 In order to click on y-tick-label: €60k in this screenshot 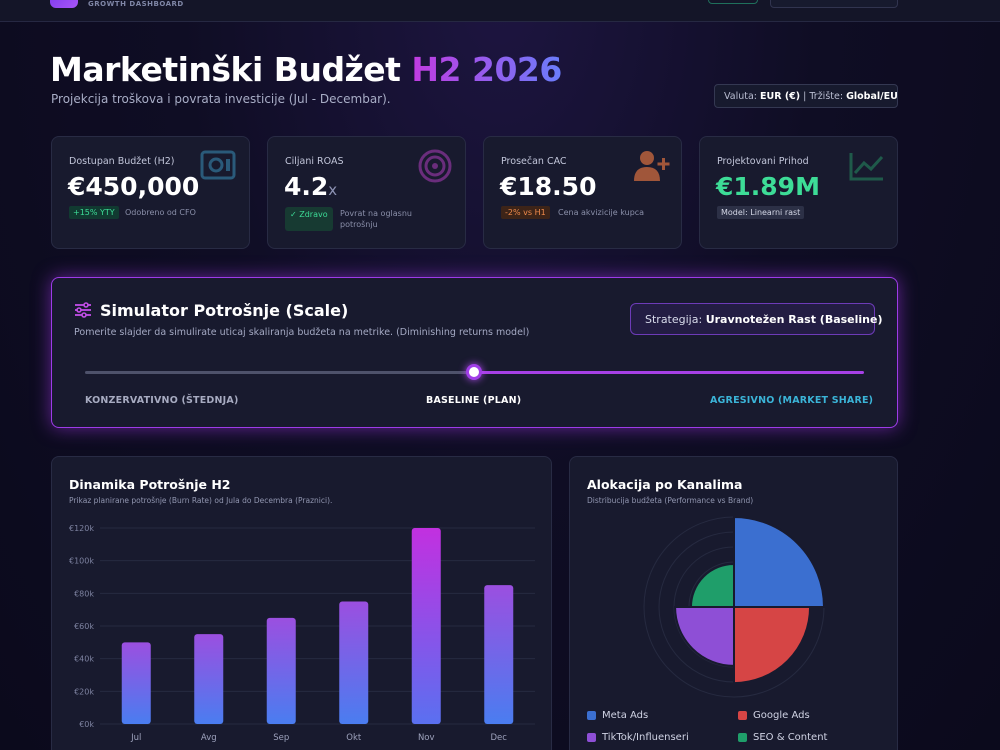, I will do `click(84, 626)`.